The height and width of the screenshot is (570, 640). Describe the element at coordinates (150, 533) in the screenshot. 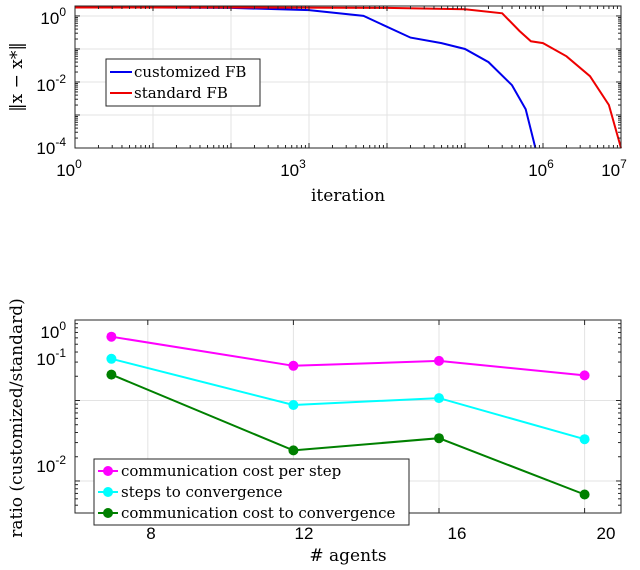

I see `x-tick-label: 8` at that location.